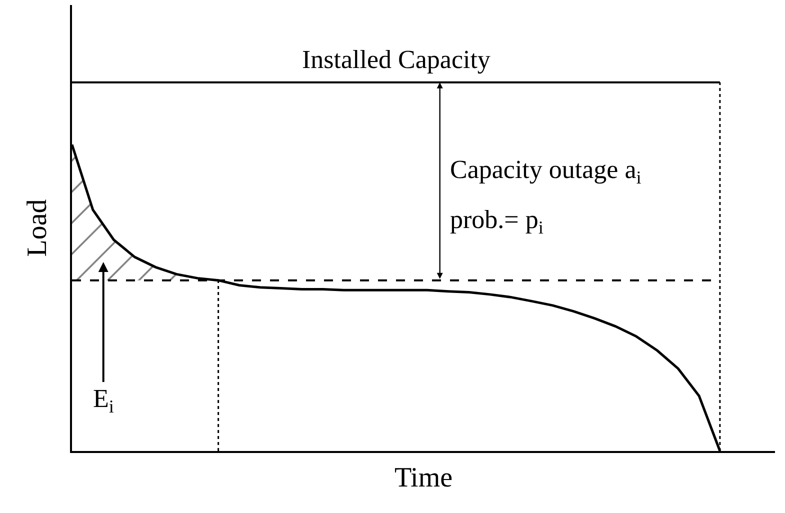  What do you see at coordinates (396, 59) in the screenshot?
I see `ref-line-label: Installed Capacity` at bounding box center [396, 59].